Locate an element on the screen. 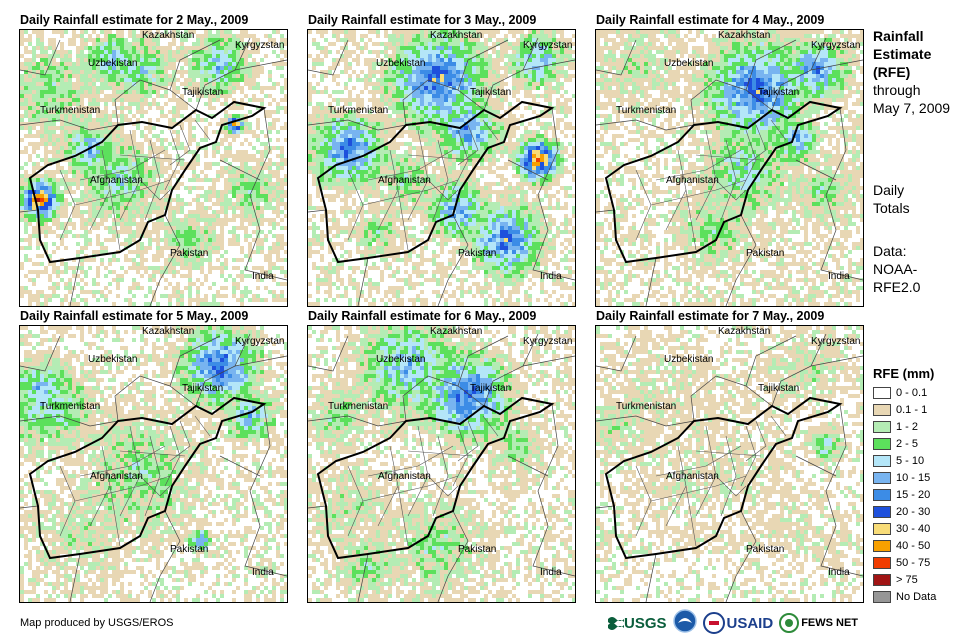  logos: USGS USAID FEWS NET is located at coordinates (733, 623).